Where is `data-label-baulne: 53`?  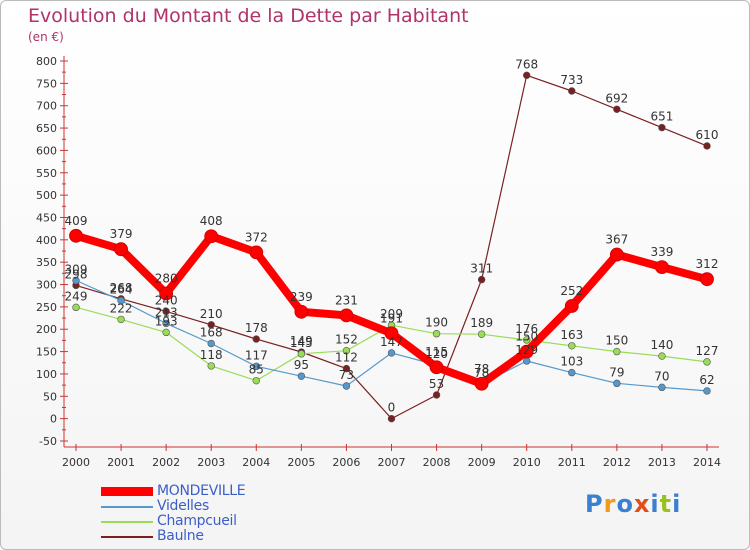
data-label-baulne: 53 is located at coordinates (436, 384).